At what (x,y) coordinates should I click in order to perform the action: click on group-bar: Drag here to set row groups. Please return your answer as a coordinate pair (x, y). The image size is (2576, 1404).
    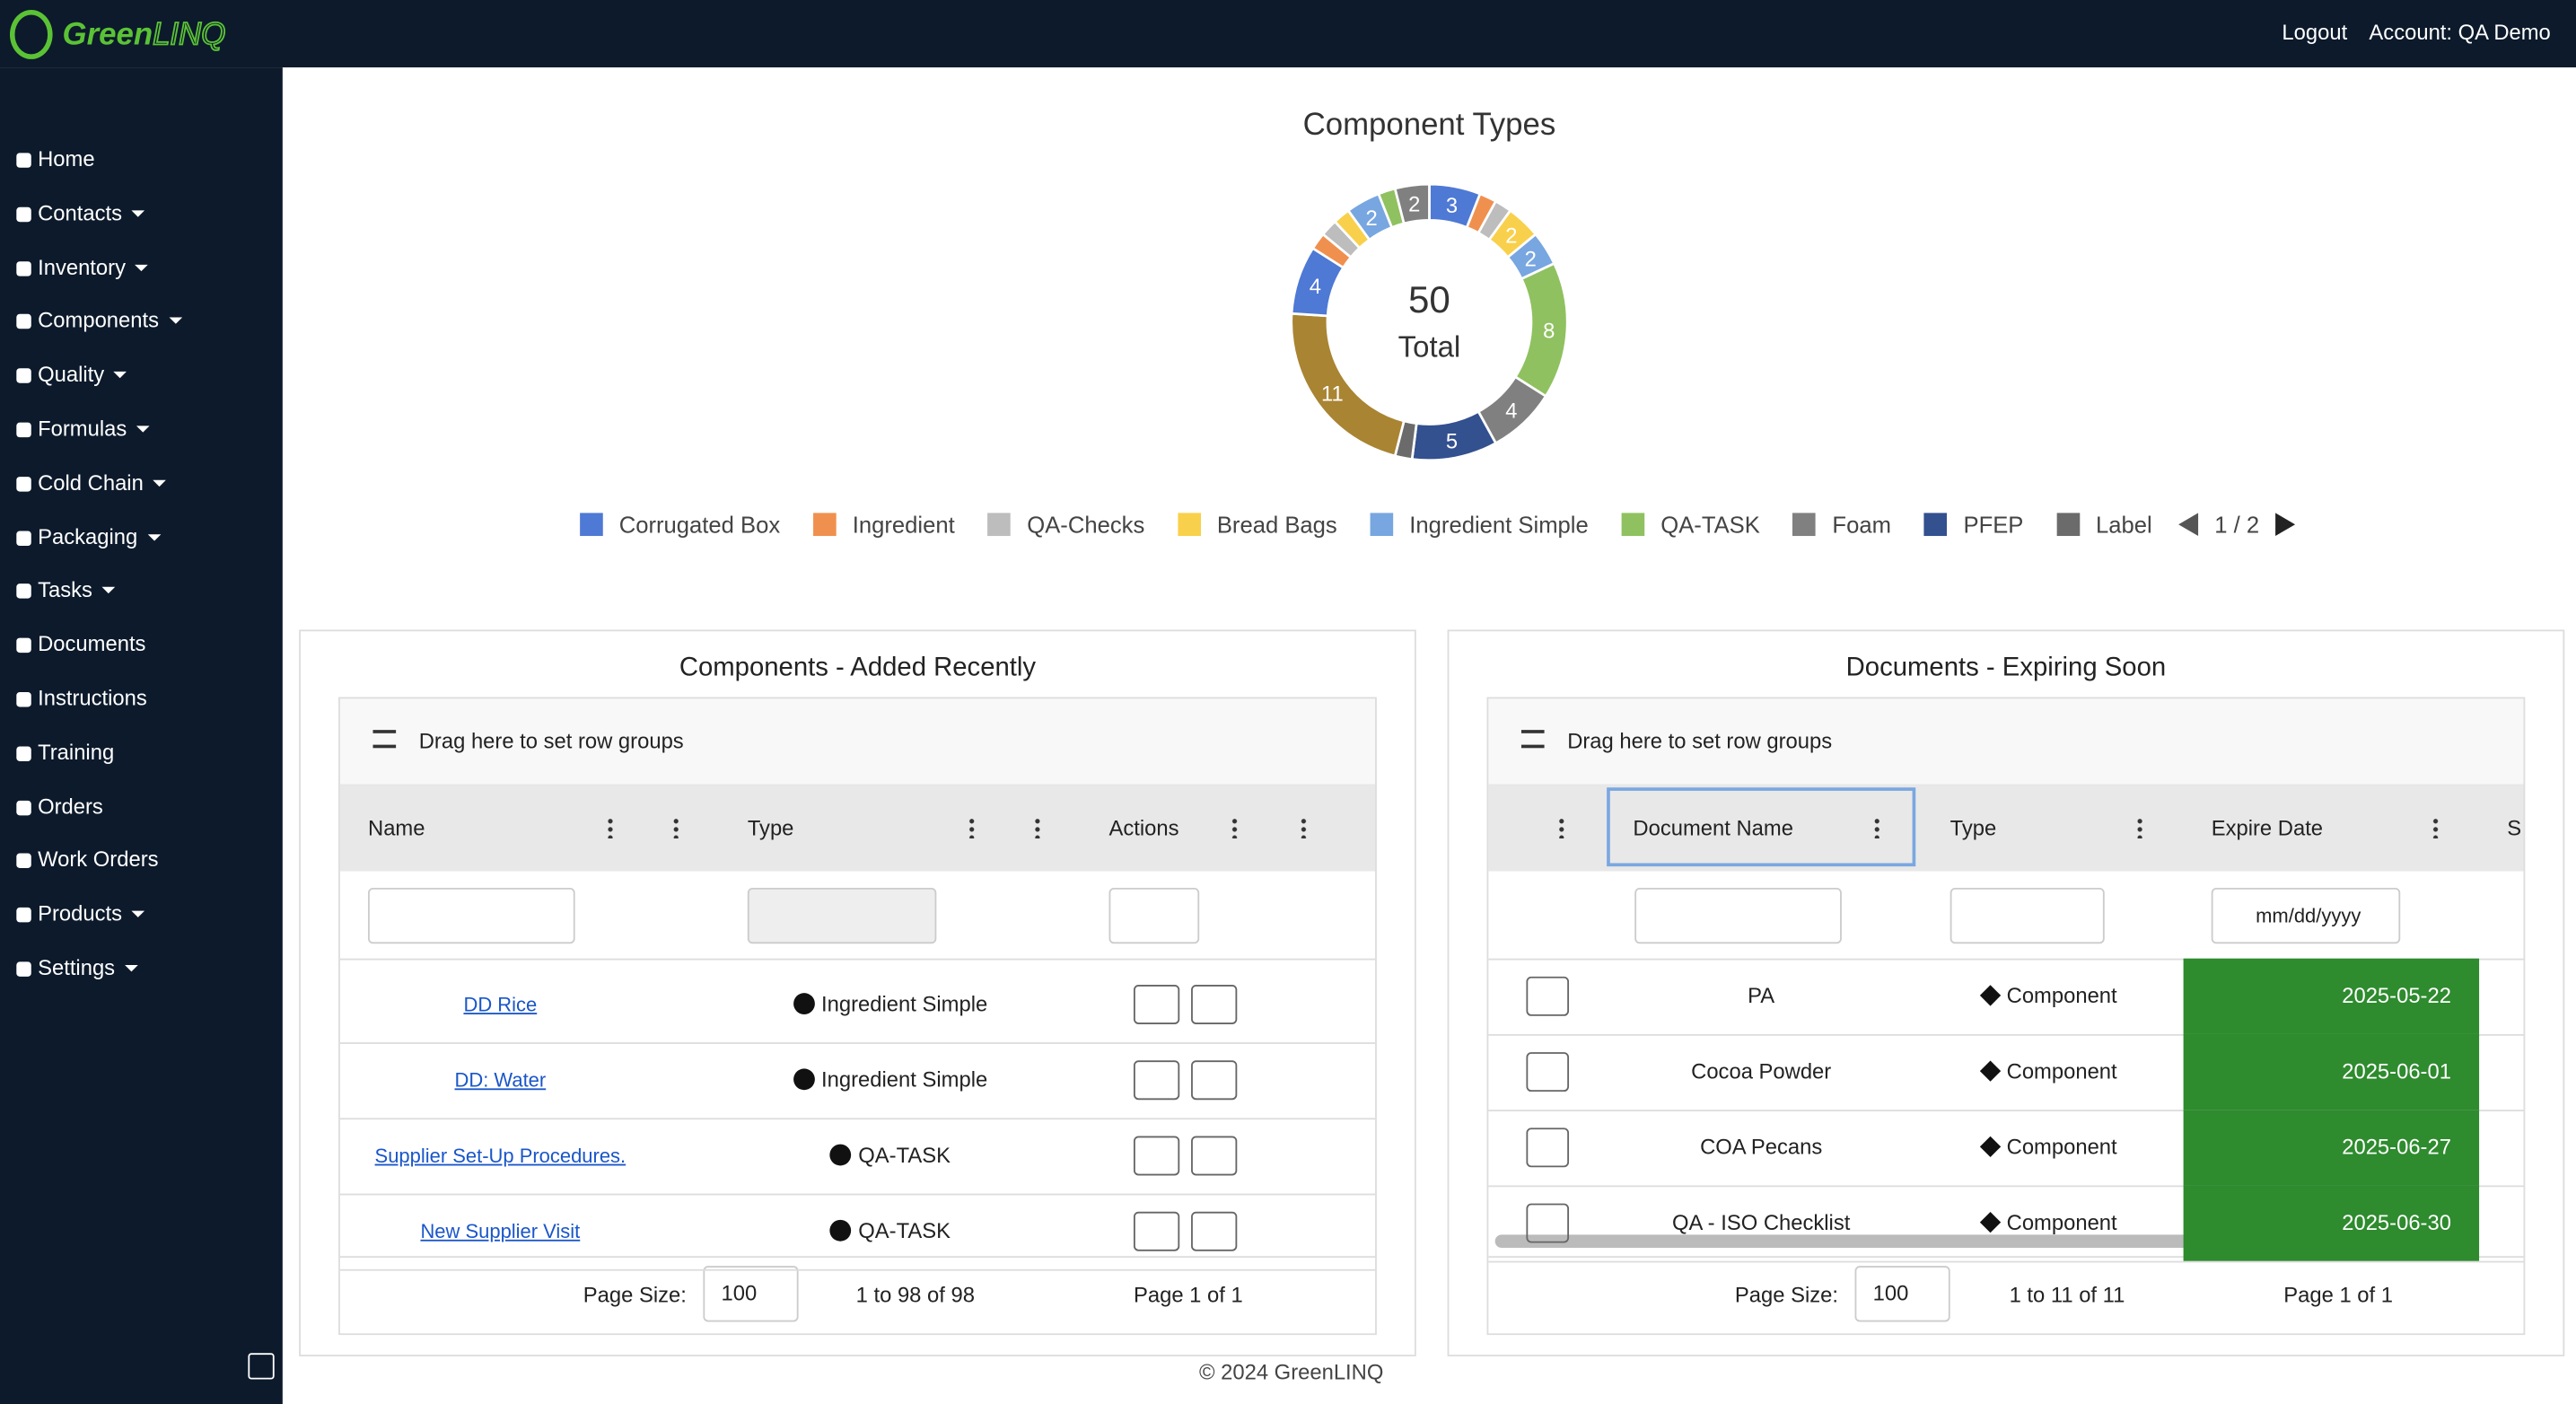
    Looking at the image, I should click on (2006, 742).